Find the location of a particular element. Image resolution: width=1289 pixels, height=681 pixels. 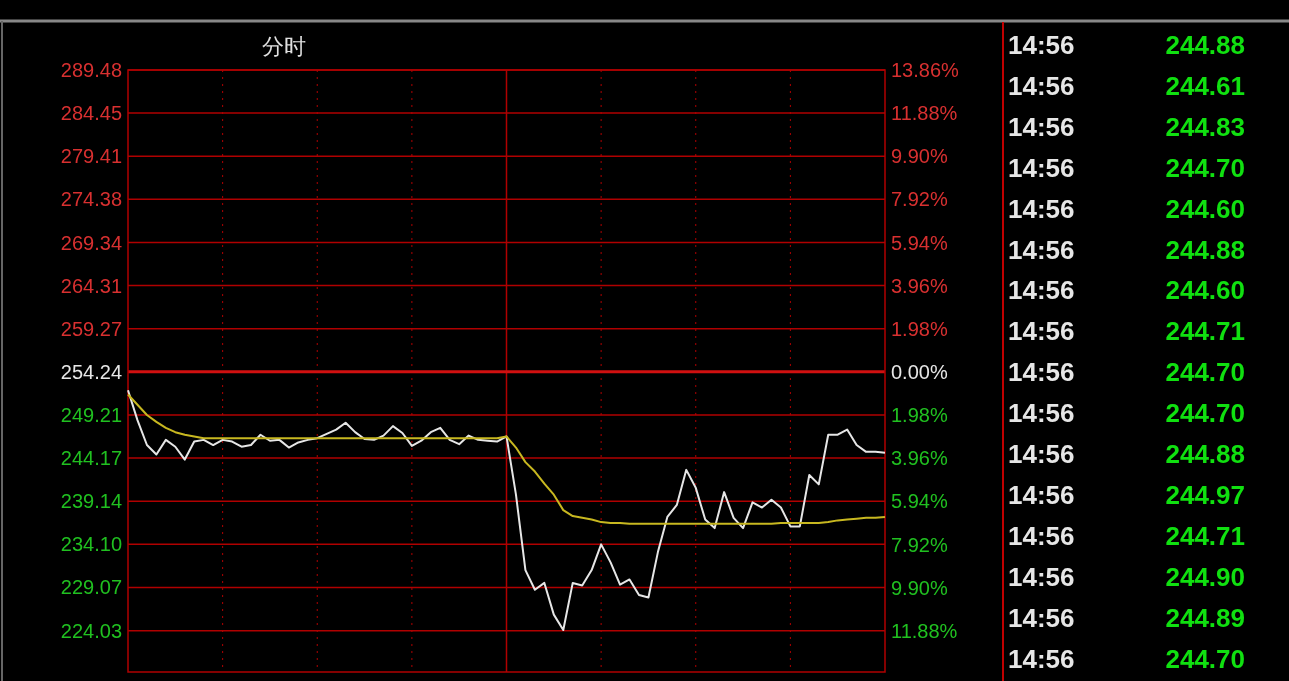

y-tick-label: 279.41 is located at coordinates (91, 156).